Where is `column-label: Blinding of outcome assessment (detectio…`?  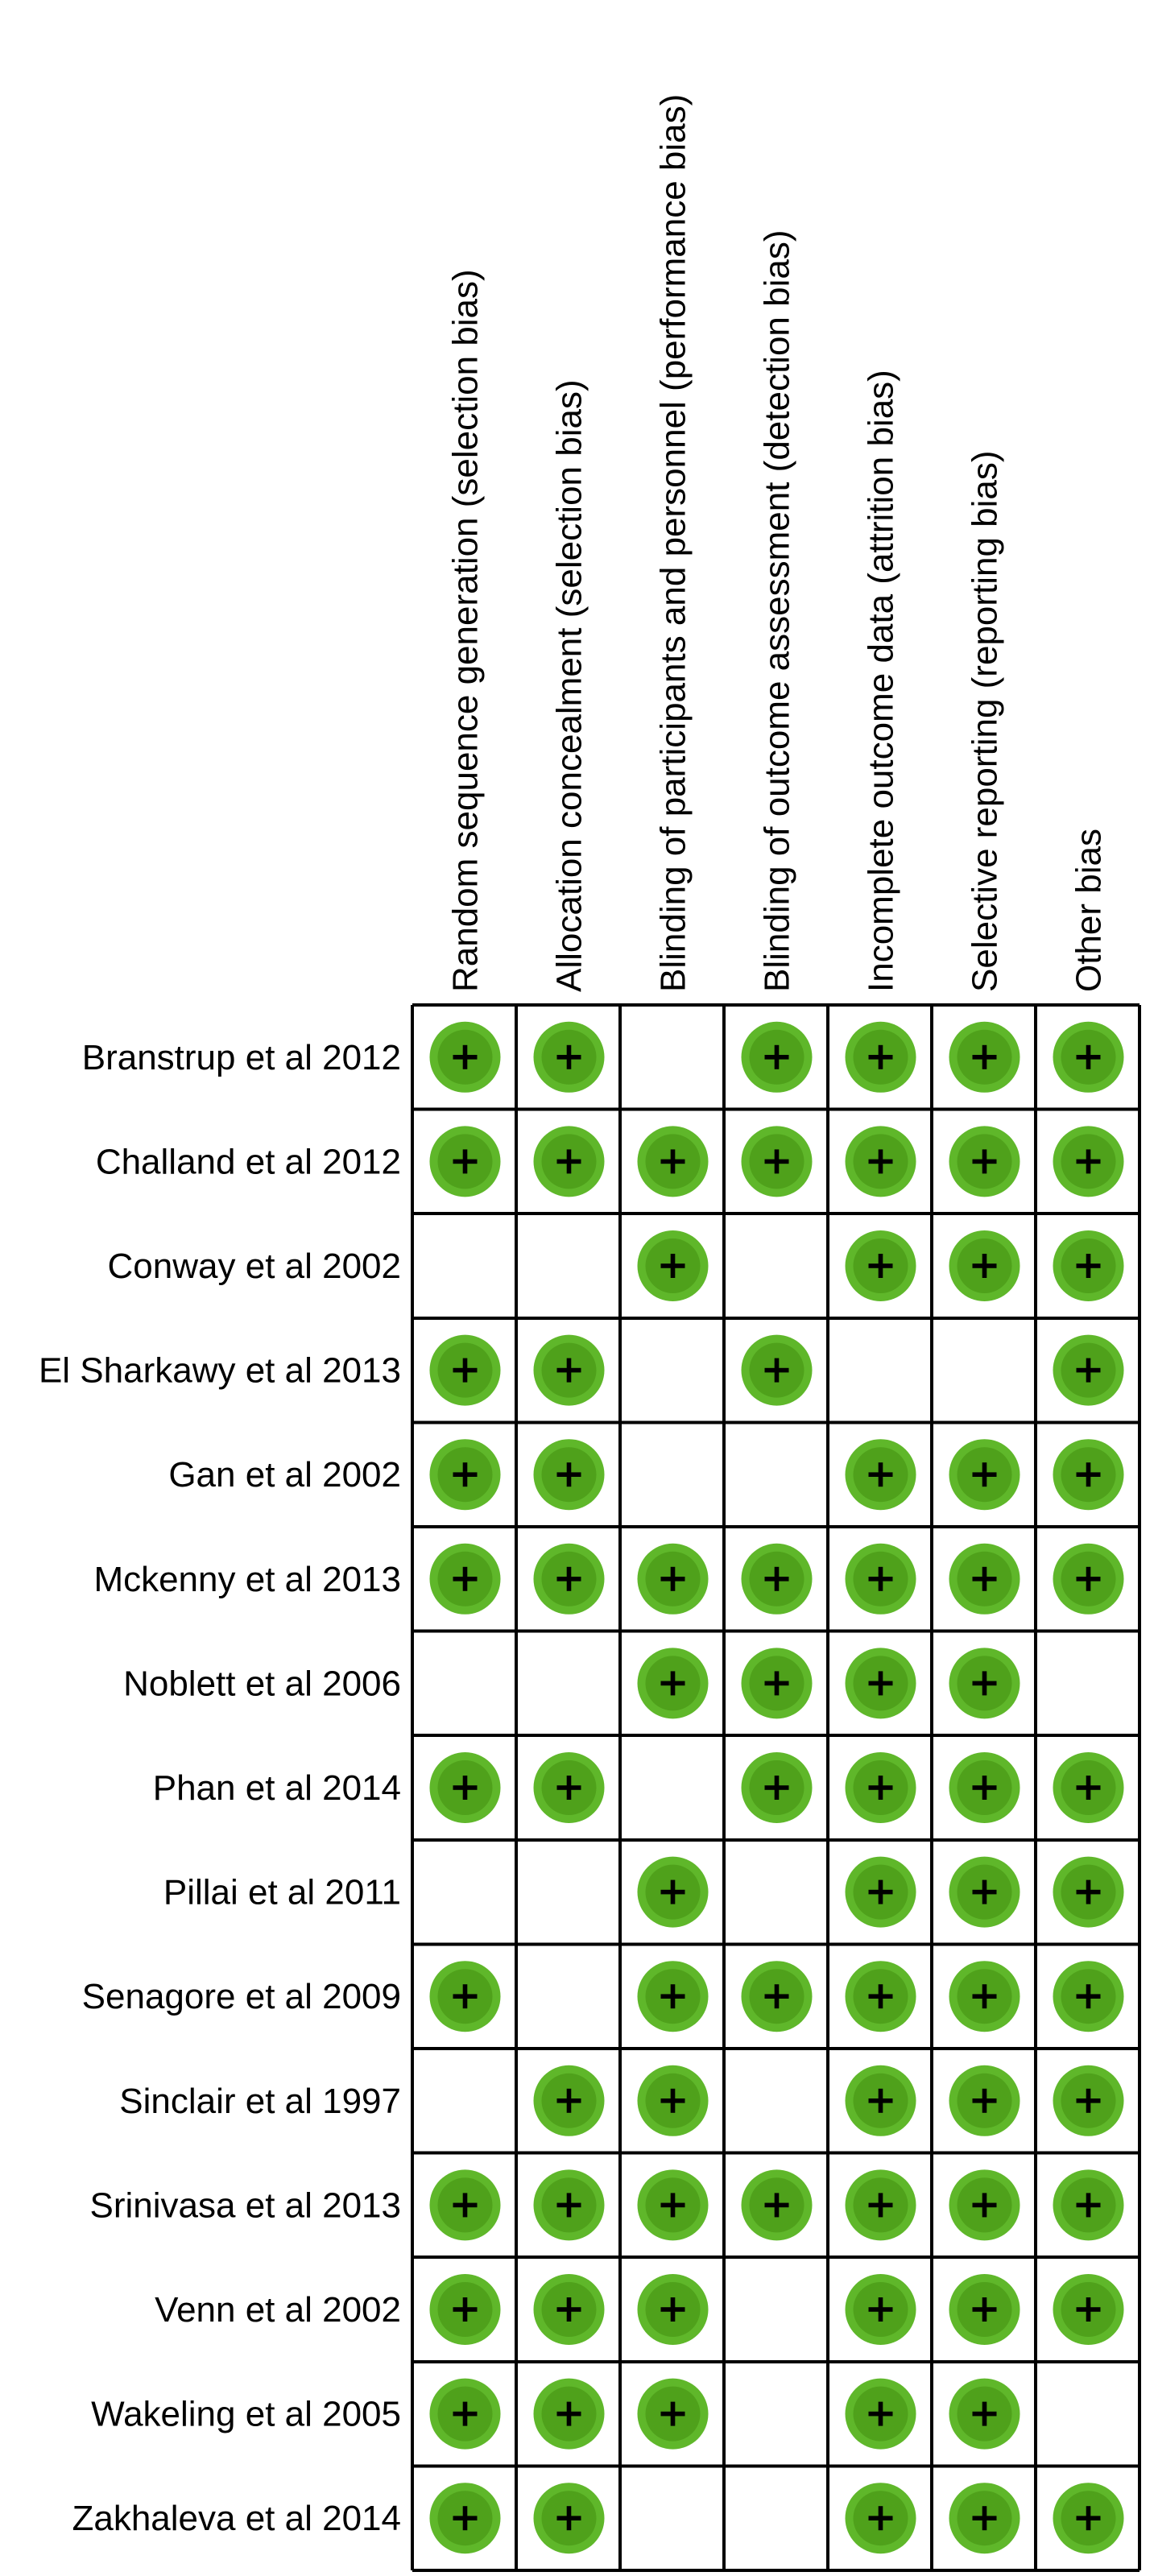 column-label: Blinding of outcome assessment (detectio… is located at coordinates (777, 611).